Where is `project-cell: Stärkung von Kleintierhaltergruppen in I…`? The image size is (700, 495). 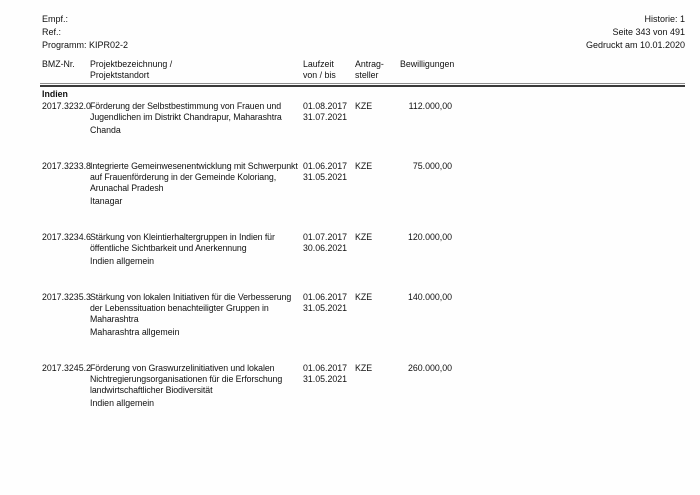 project-cell: Stärkung von Kleintierhaltergruppen in I… is located at coordinates (196, 249).